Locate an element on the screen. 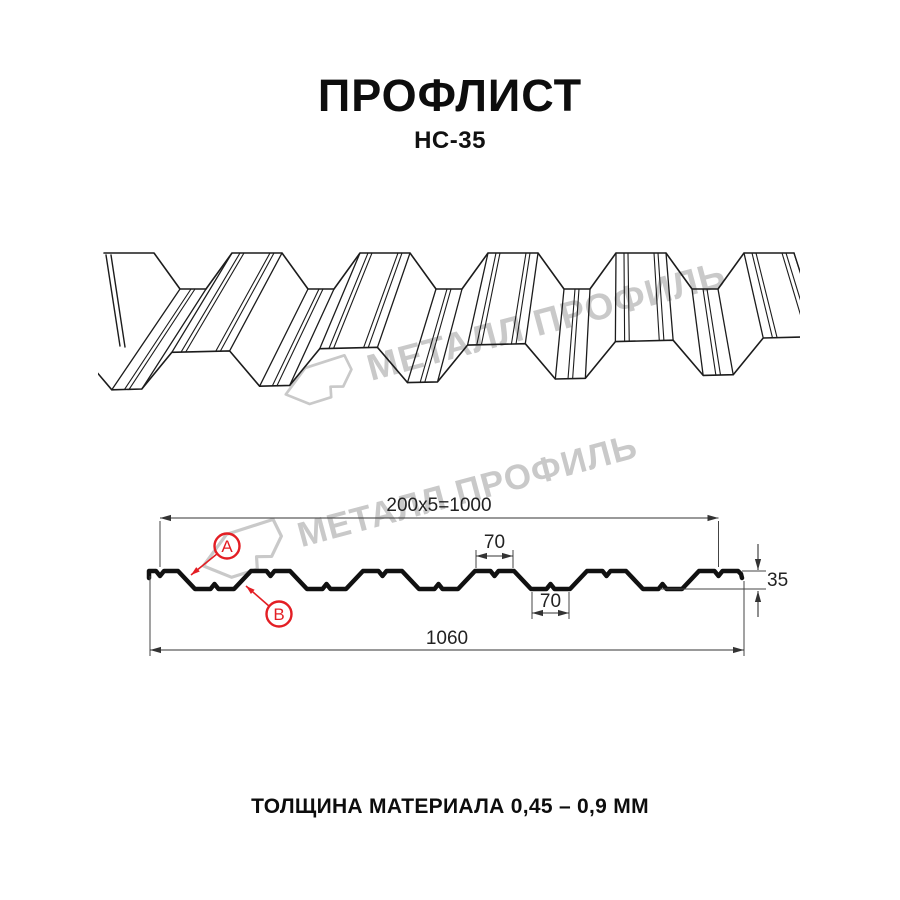  callout-a-arrow is located at coordinates (204, 564).